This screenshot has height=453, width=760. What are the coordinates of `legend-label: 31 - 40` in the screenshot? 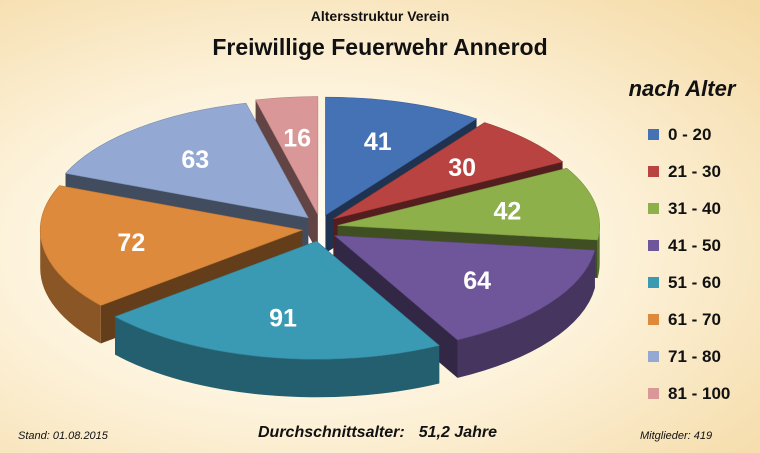 It's located at (694, 208).